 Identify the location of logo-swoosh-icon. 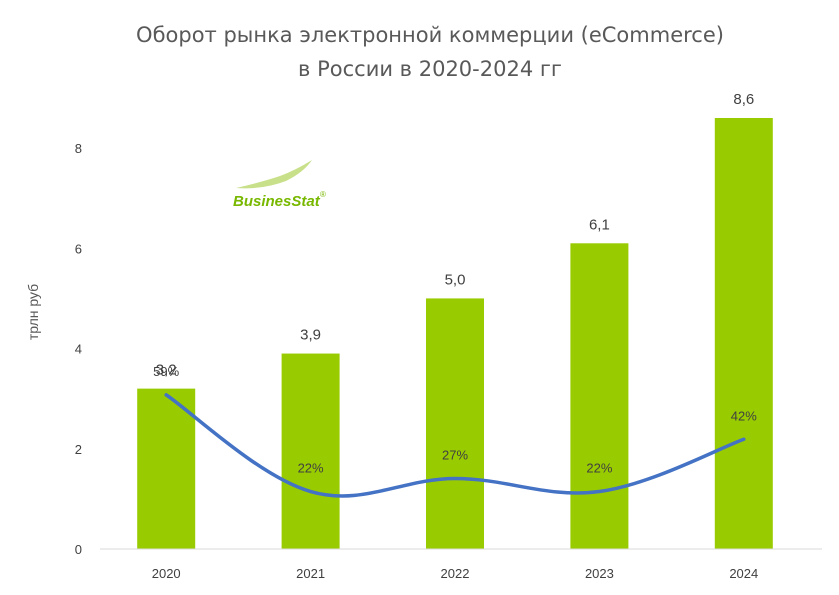
(274, 174).